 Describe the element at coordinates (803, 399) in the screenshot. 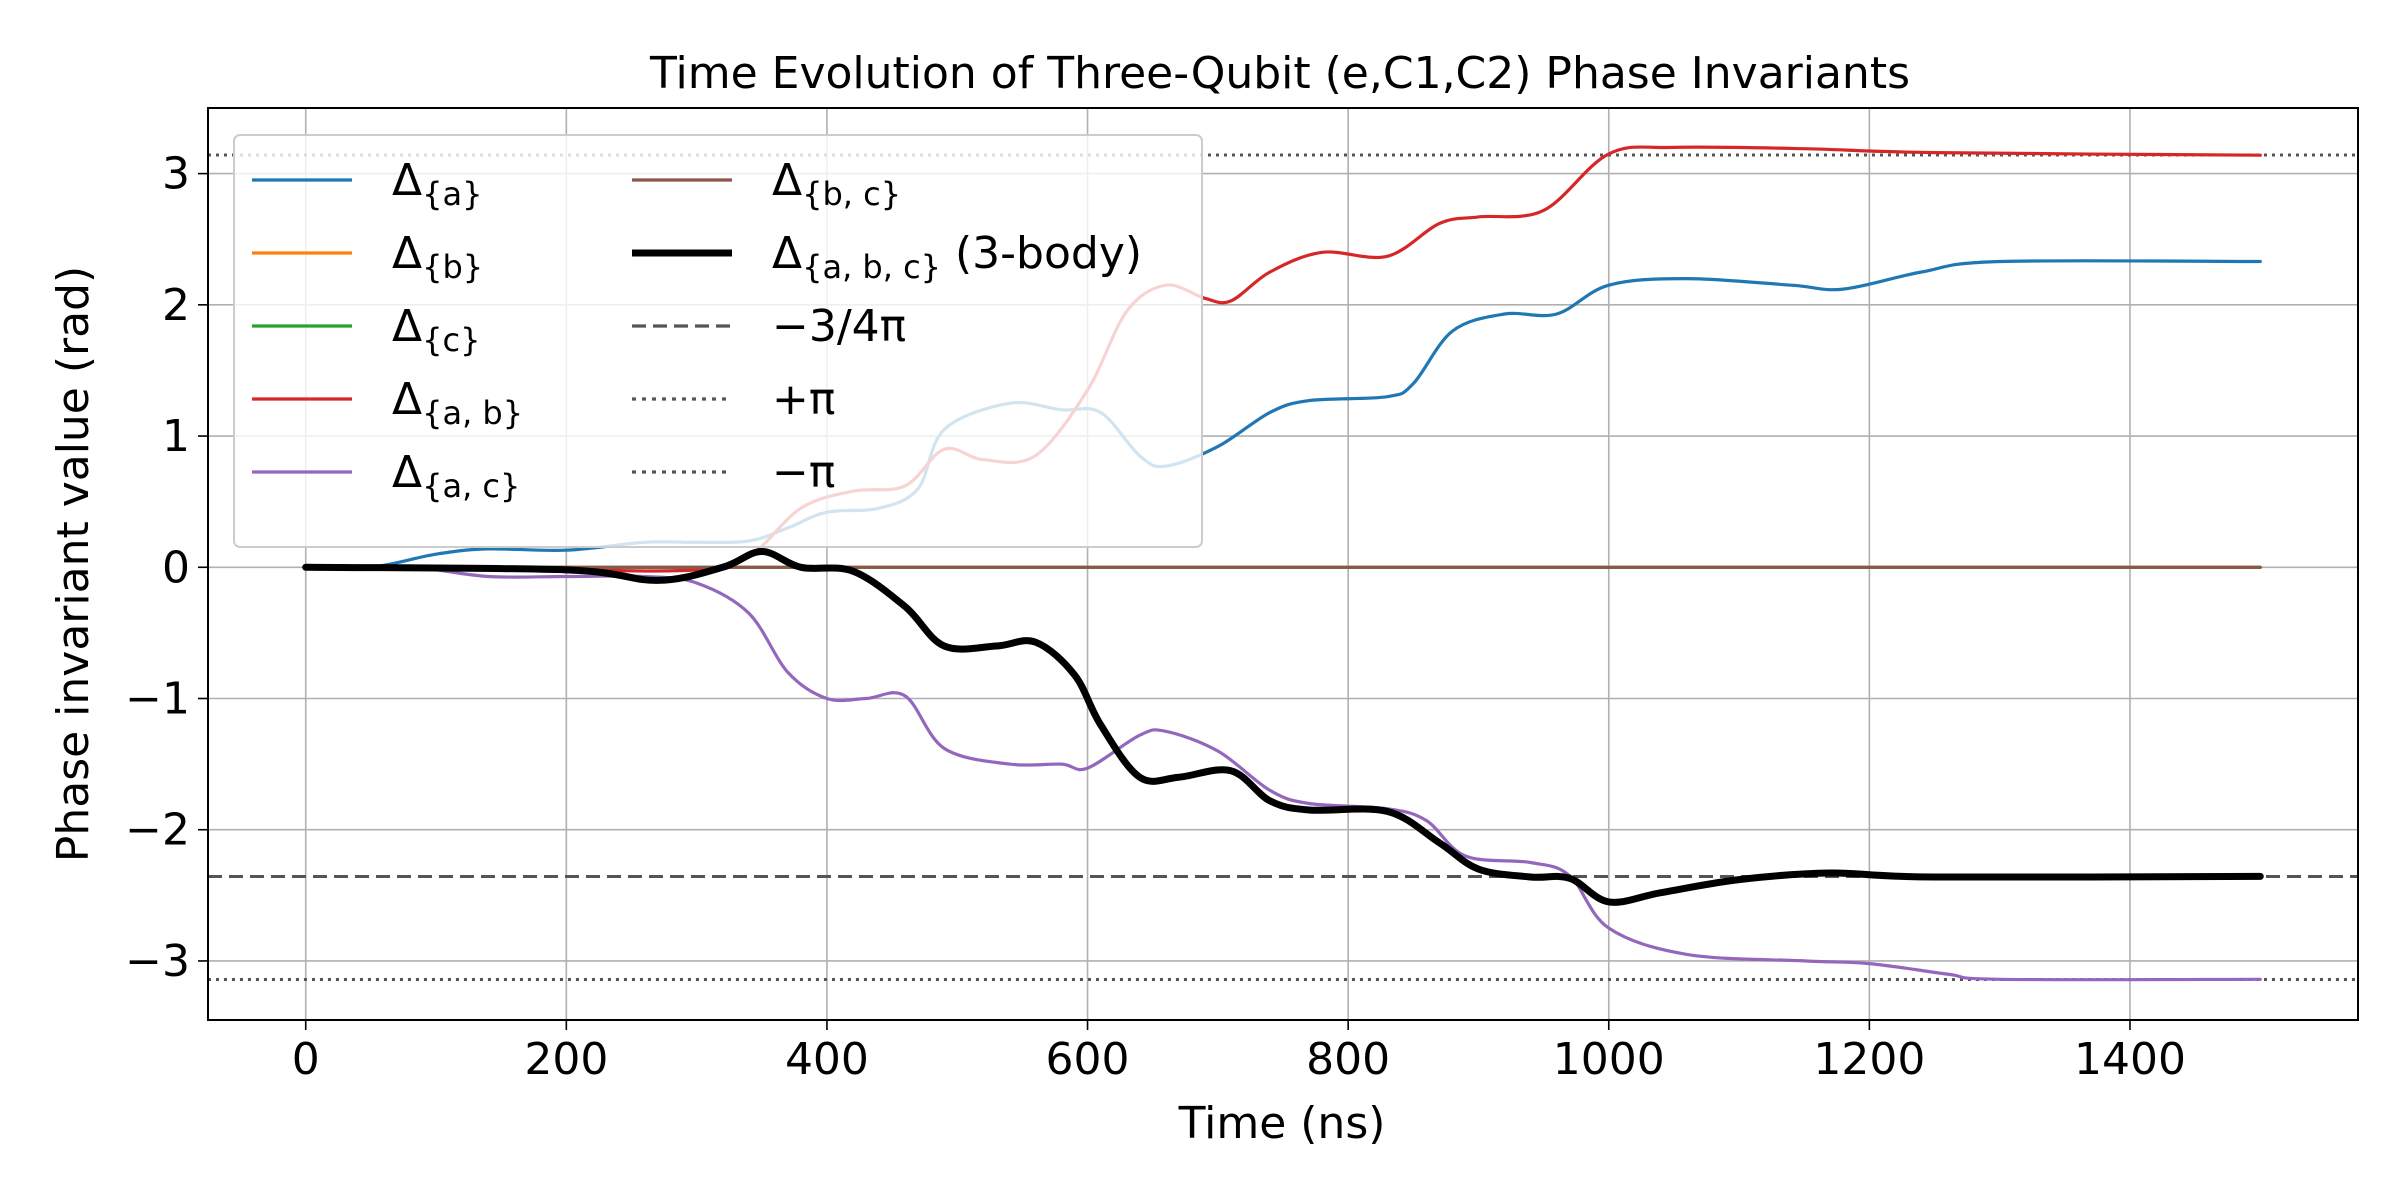

I see `legend-label: +π` at that location.